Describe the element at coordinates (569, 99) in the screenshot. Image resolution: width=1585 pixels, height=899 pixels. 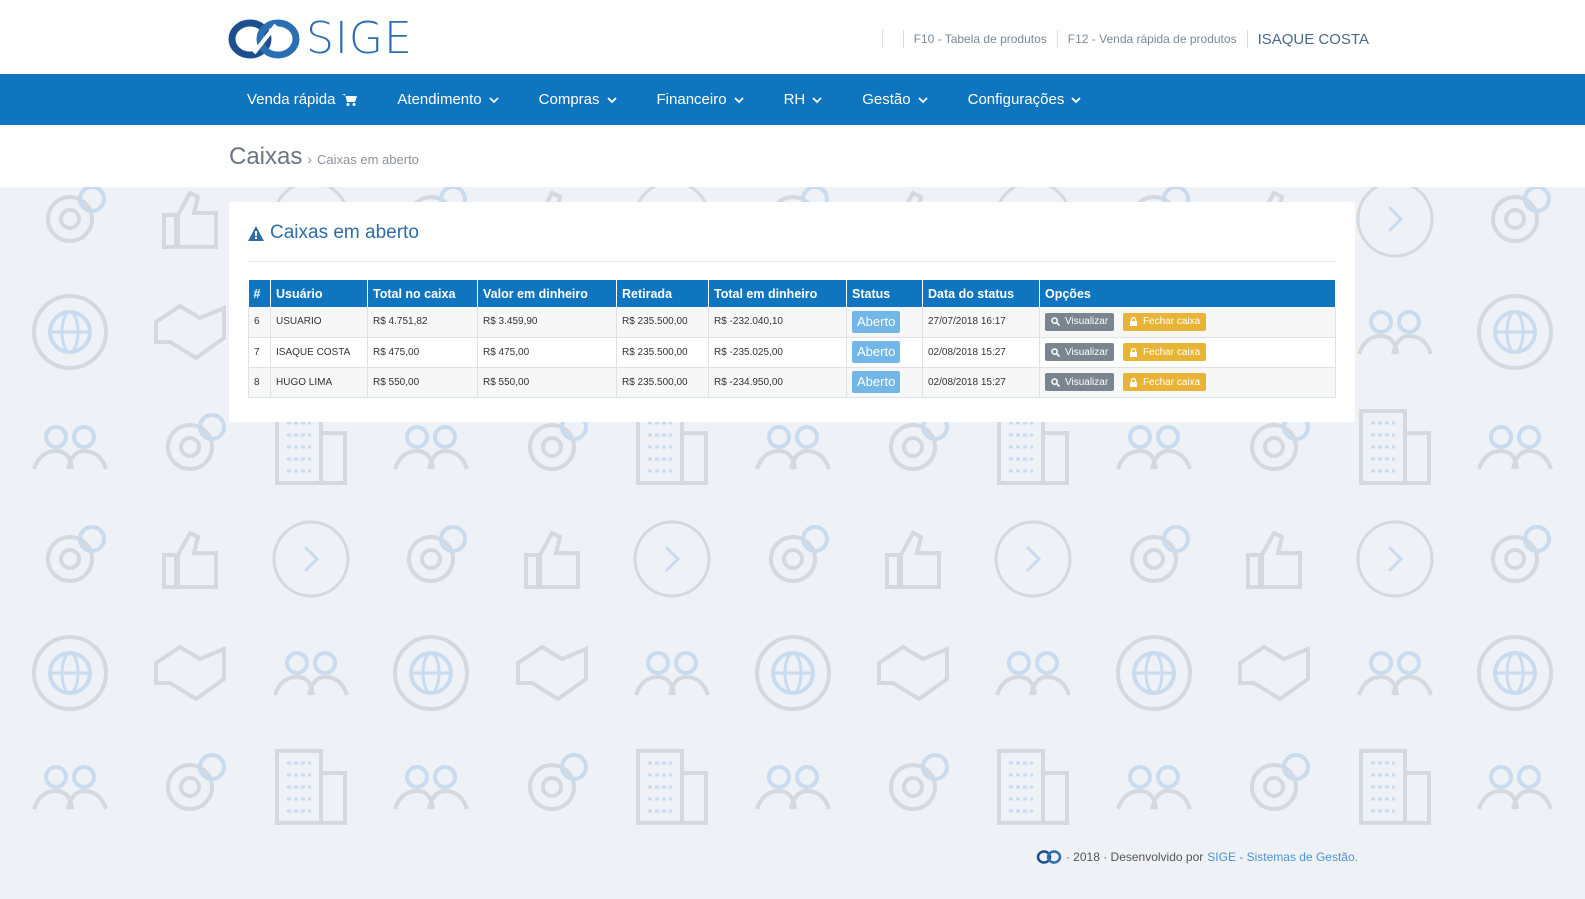
I see `nav-label: Compras` at that location.